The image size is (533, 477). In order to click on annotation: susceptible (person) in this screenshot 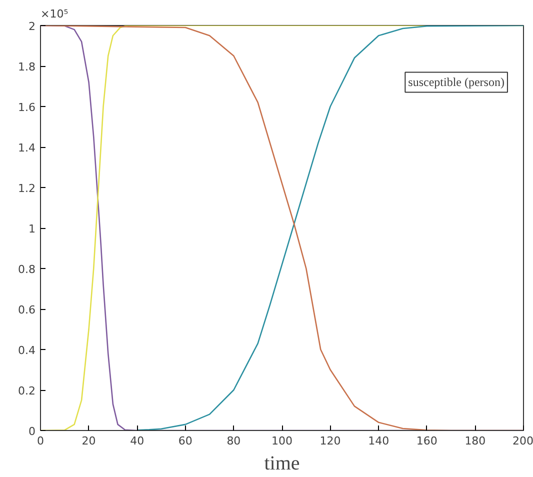, I will do `click(456, 82)`.